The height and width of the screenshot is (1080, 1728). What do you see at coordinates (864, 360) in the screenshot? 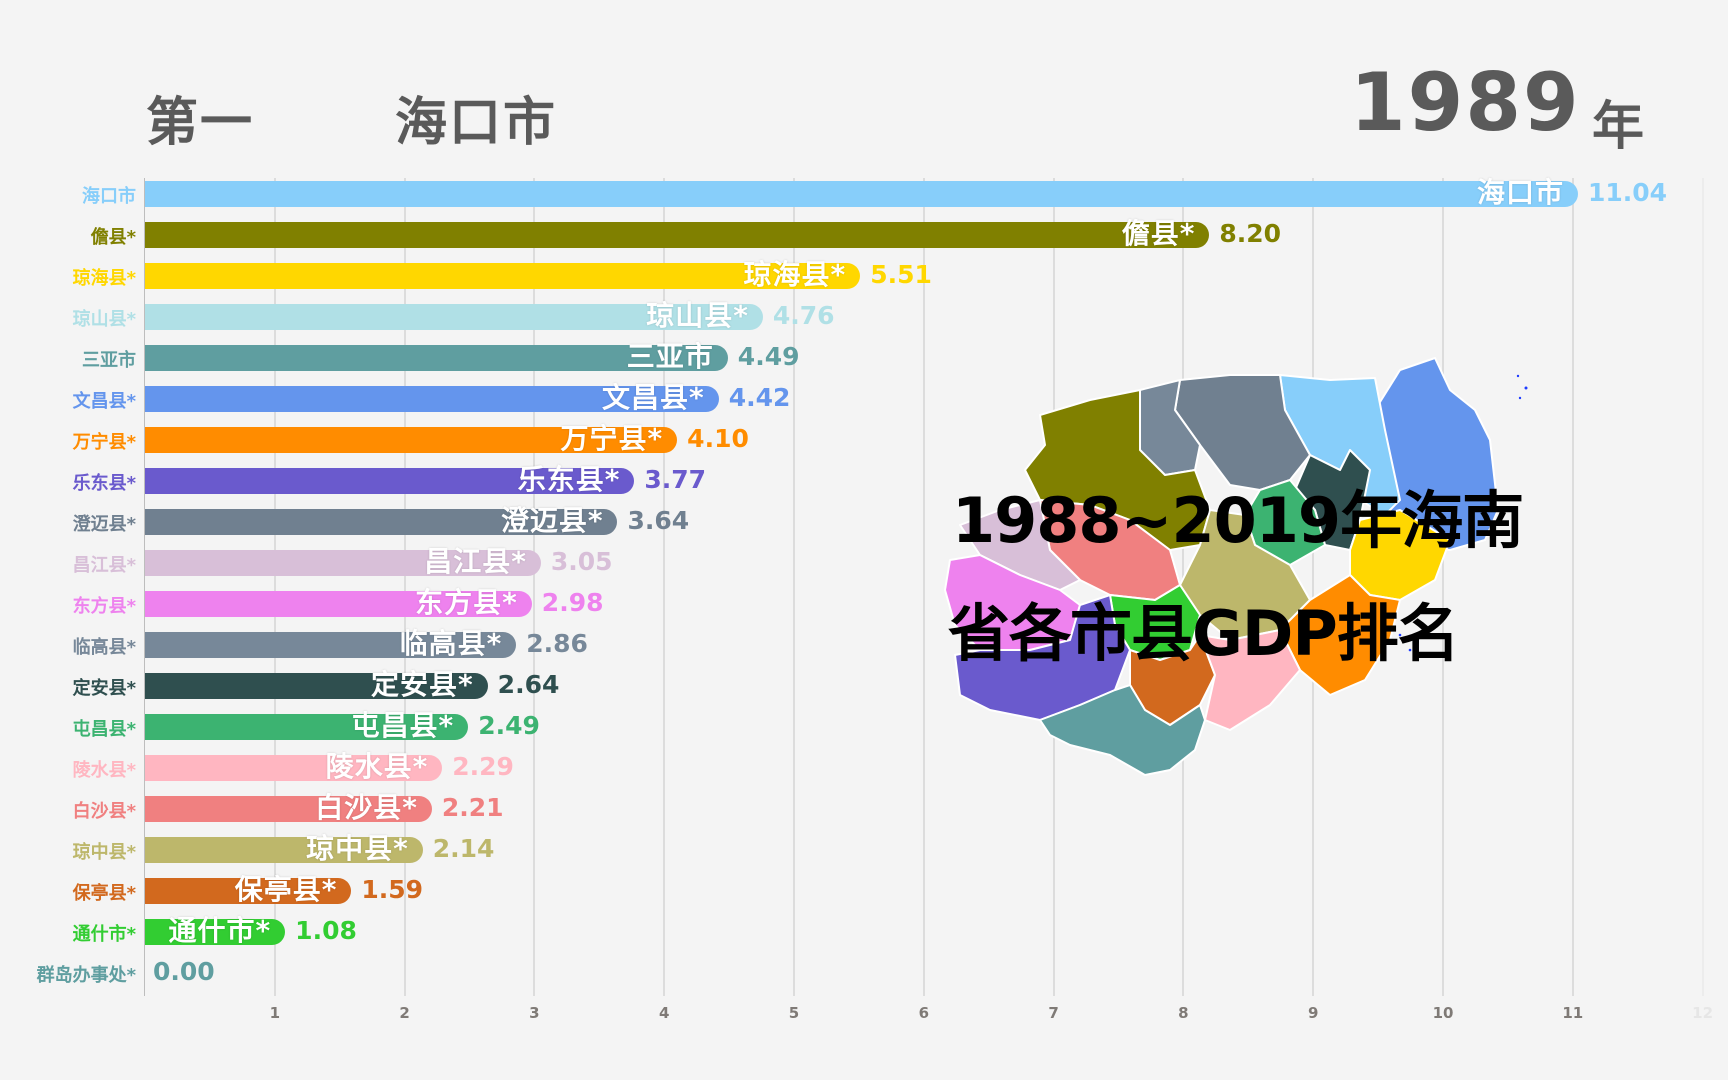
I see `chart-row: 三亚市 三亚市 4.49` at bounding box center [864, 360].